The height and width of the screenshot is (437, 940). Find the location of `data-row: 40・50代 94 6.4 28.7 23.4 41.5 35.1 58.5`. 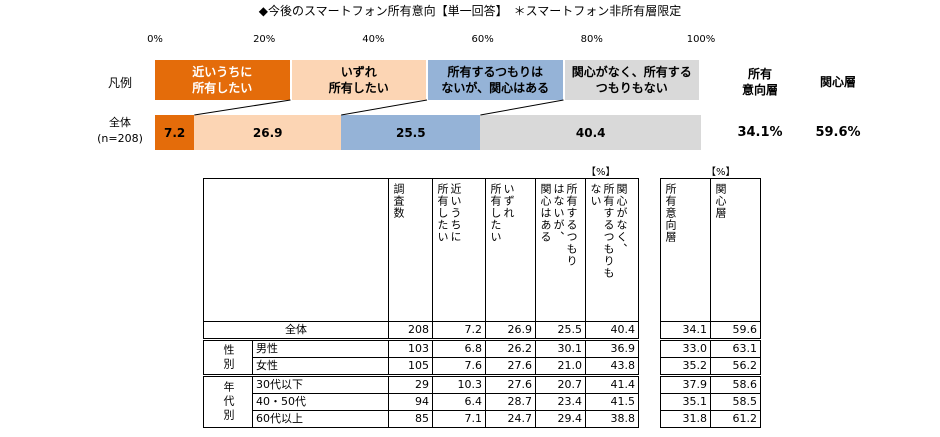

data-row: 40・50代 94 6.4 28.7 23.4 41.5 35.1 58.5 is located at coordinates (482, 402).